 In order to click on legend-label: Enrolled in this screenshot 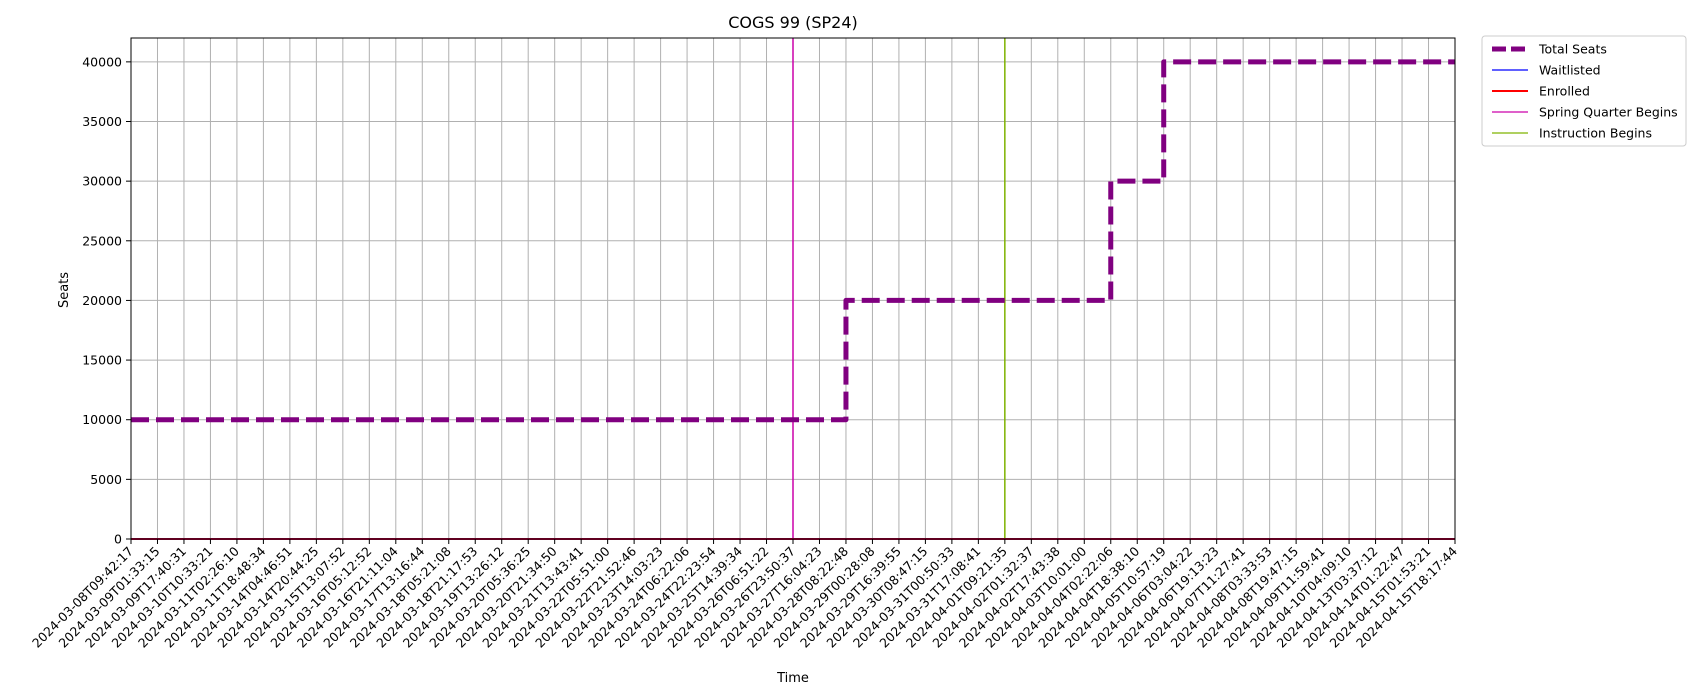, I will do `click(1564, 91)`.